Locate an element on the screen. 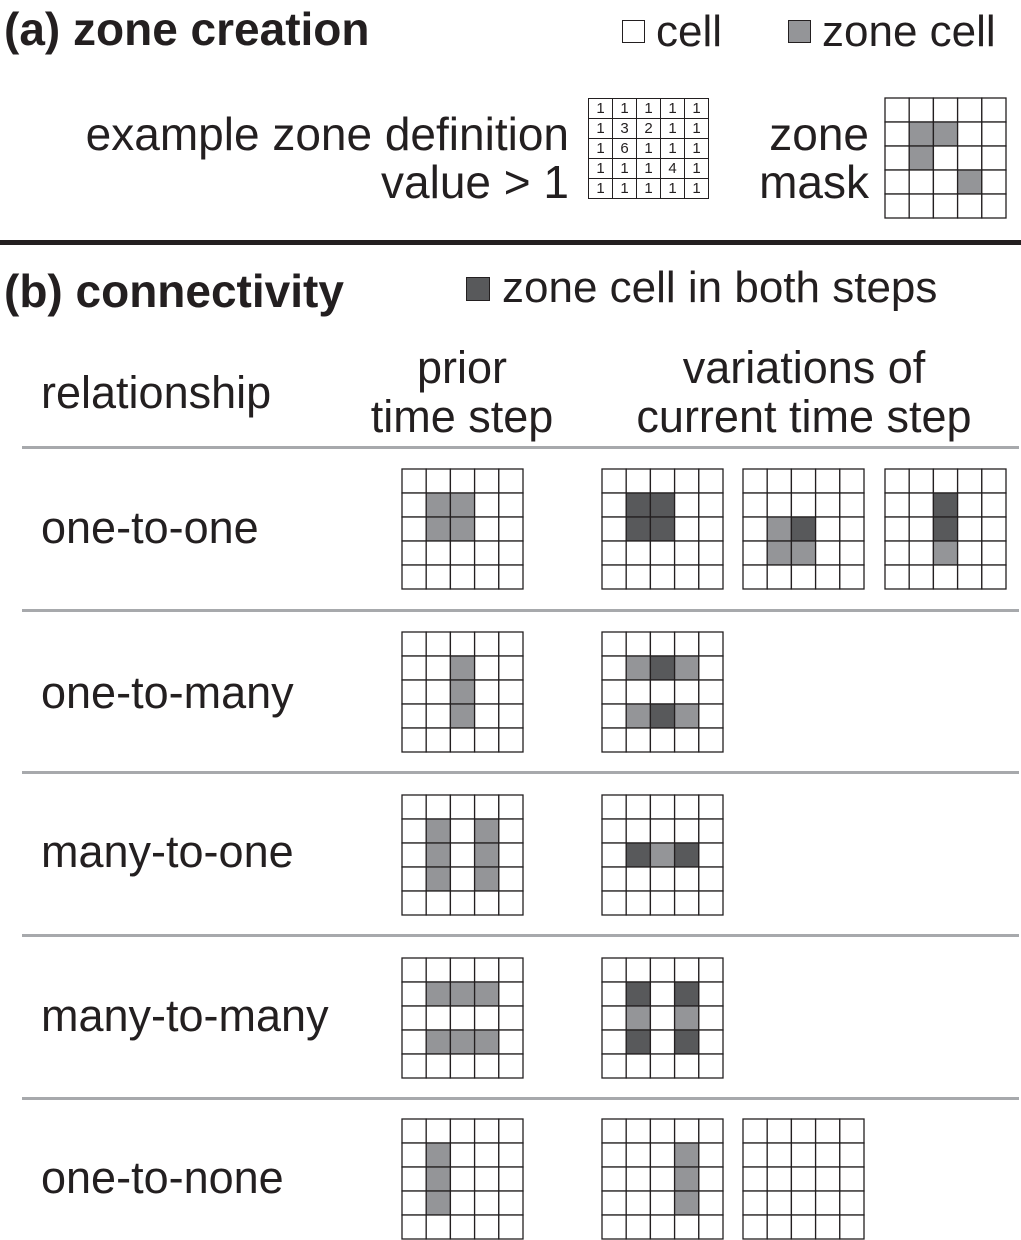 This screenshot has height=1240, width=1021. example-line-2: value > 1 is located at coordinates (475, 182).